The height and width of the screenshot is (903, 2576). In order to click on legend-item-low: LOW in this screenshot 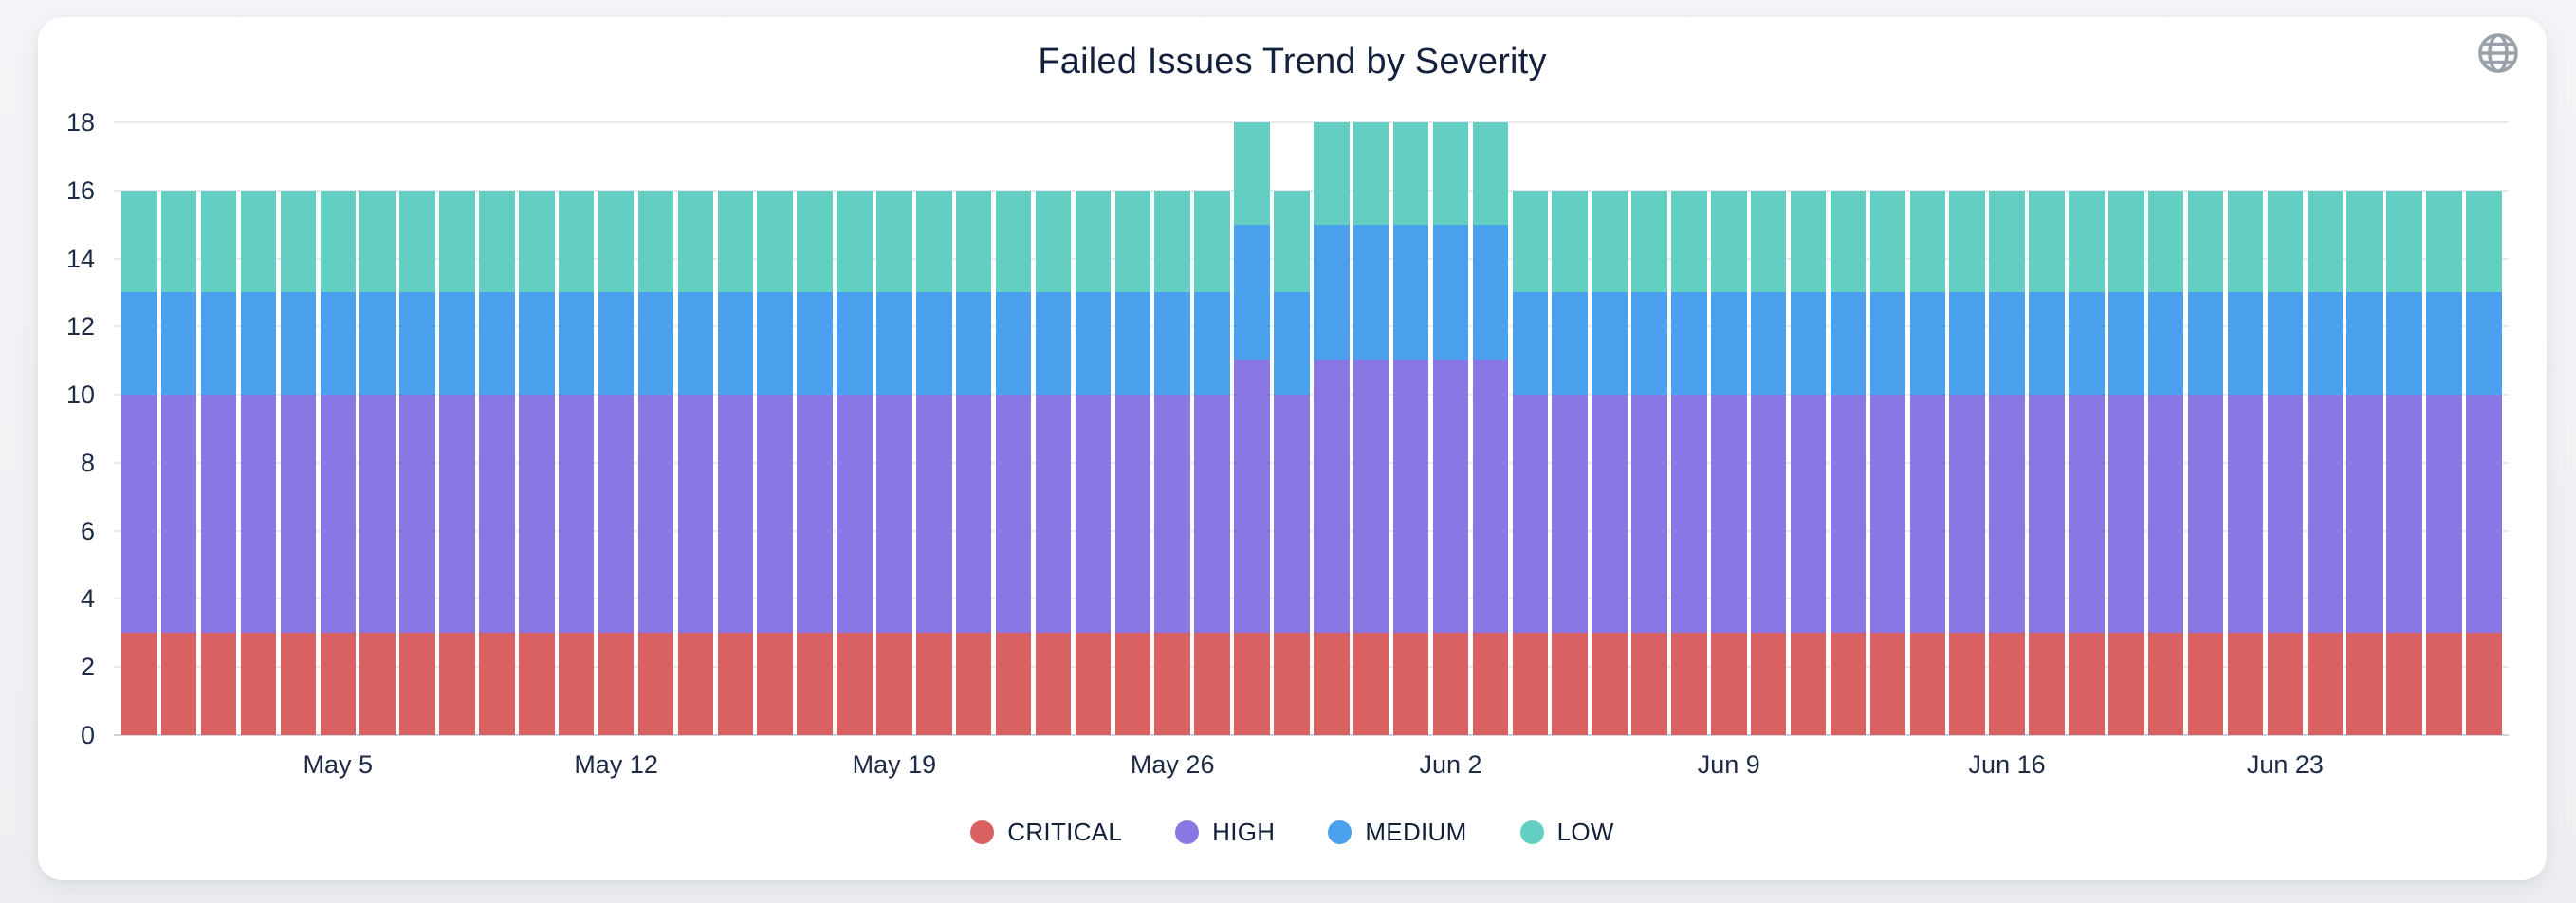, I will do `click(1566, 832)`.